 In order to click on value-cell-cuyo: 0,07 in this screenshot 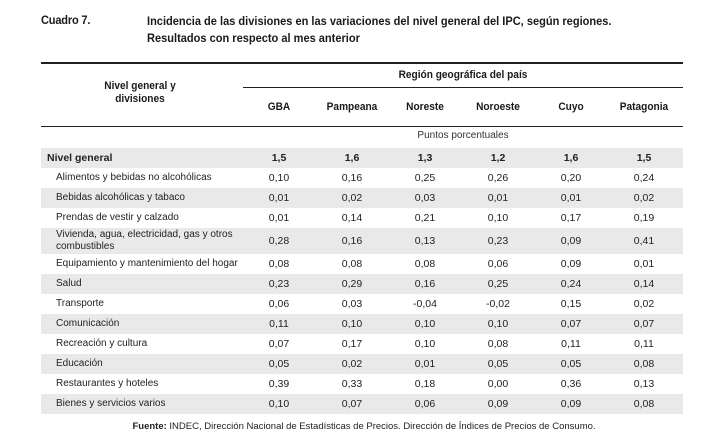, I will do `click(571, 324)`.